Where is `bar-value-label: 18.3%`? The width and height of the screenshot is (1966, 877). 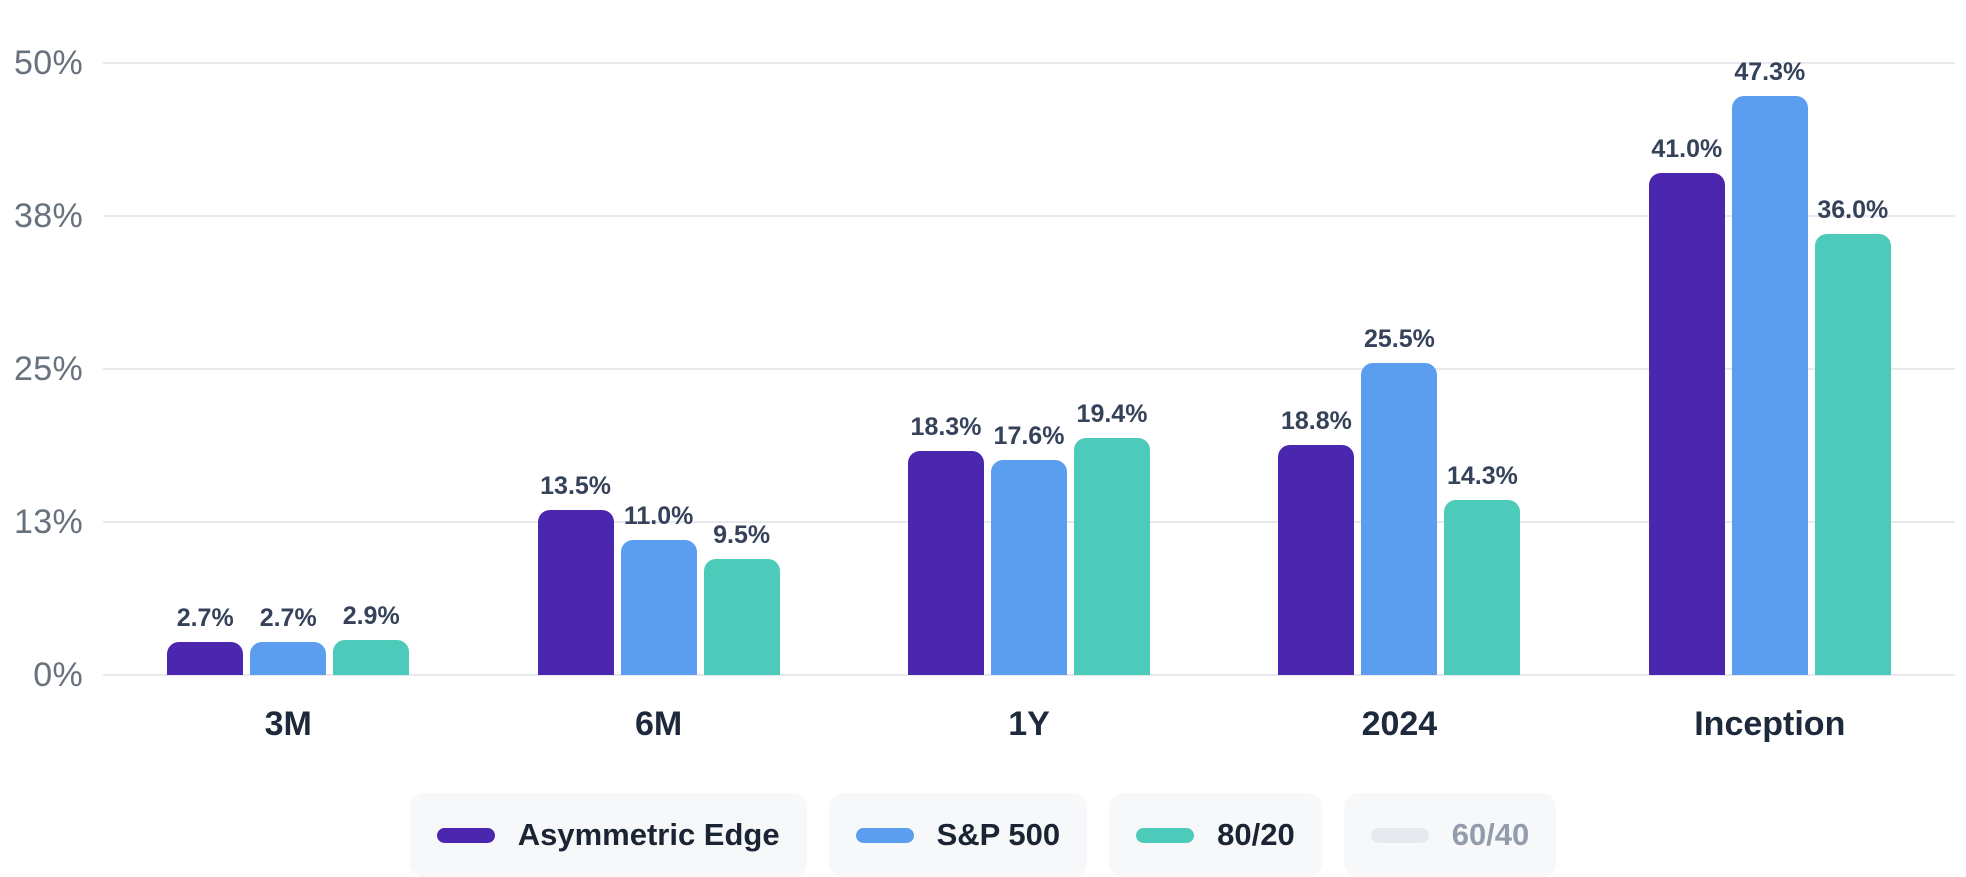 bar-value-label: 18.3% is located at coordinates (946, 427).